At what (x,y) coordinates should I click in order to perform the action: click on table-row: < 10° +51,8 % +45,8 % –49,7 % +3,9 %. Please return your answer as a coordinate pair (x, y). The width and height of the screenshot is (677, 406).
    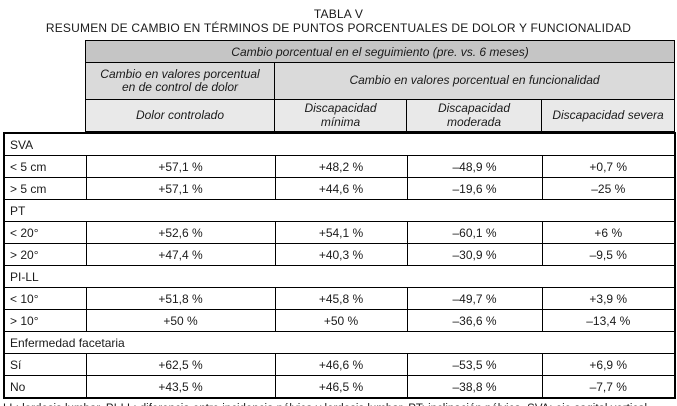
    Looking at the image, I should click on (339, 298).